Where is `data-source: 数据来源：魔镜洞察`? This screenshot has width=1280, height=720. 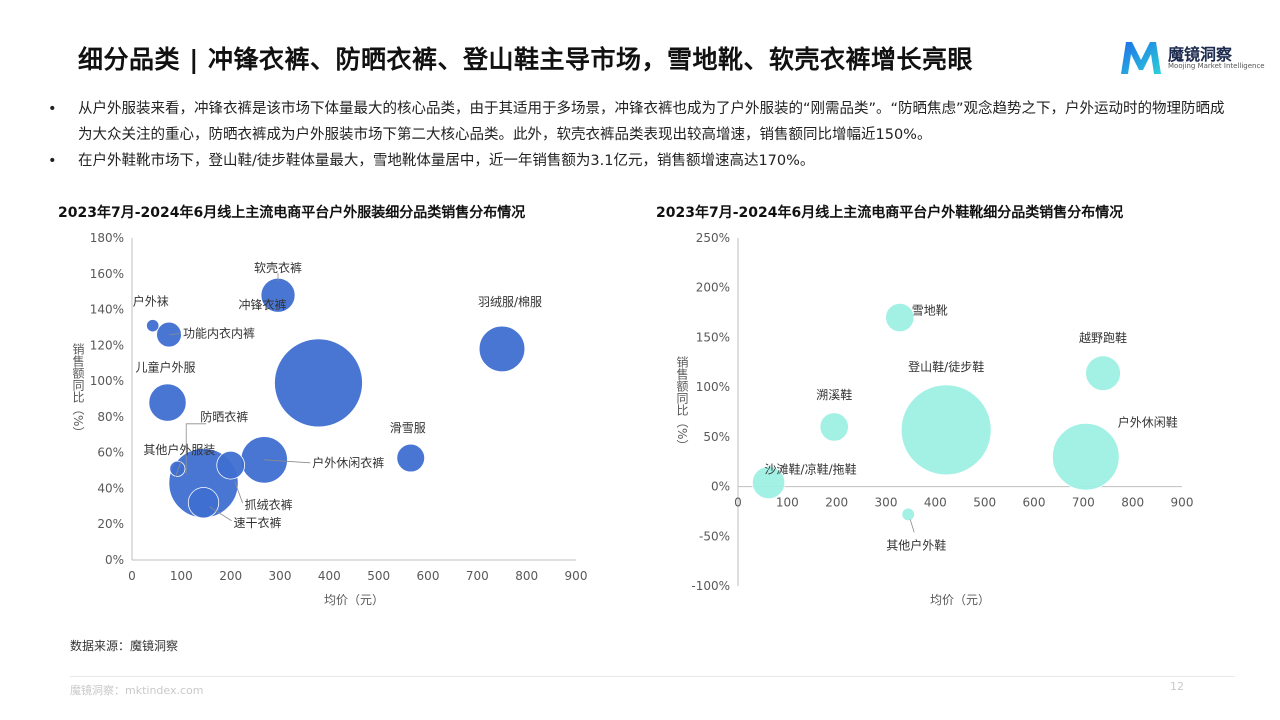
data-source: 数据来源：魔镜洞察 is located at coordinates (124, 646).